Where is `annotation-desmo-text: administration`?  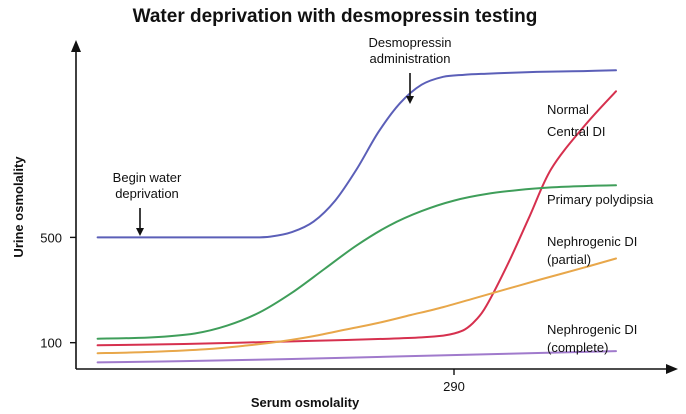
annotation-desmo-text: administration is located at coordinates (410, 58).